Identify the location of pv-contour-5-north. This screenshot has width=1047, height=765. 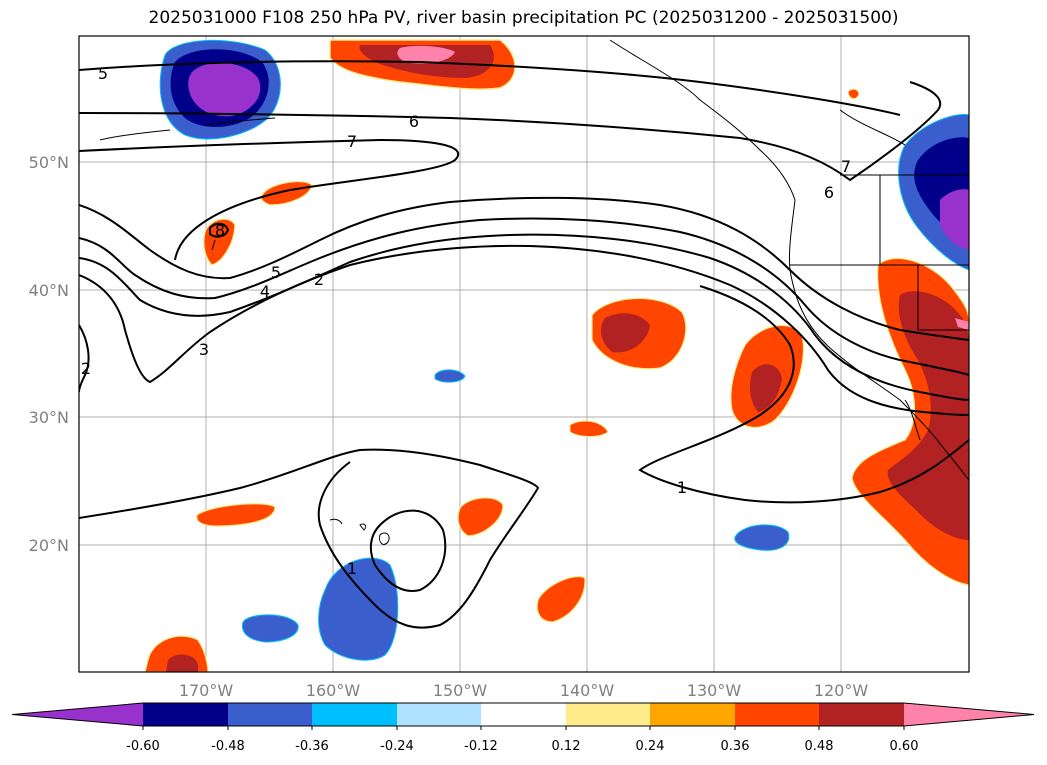
(490, 88).